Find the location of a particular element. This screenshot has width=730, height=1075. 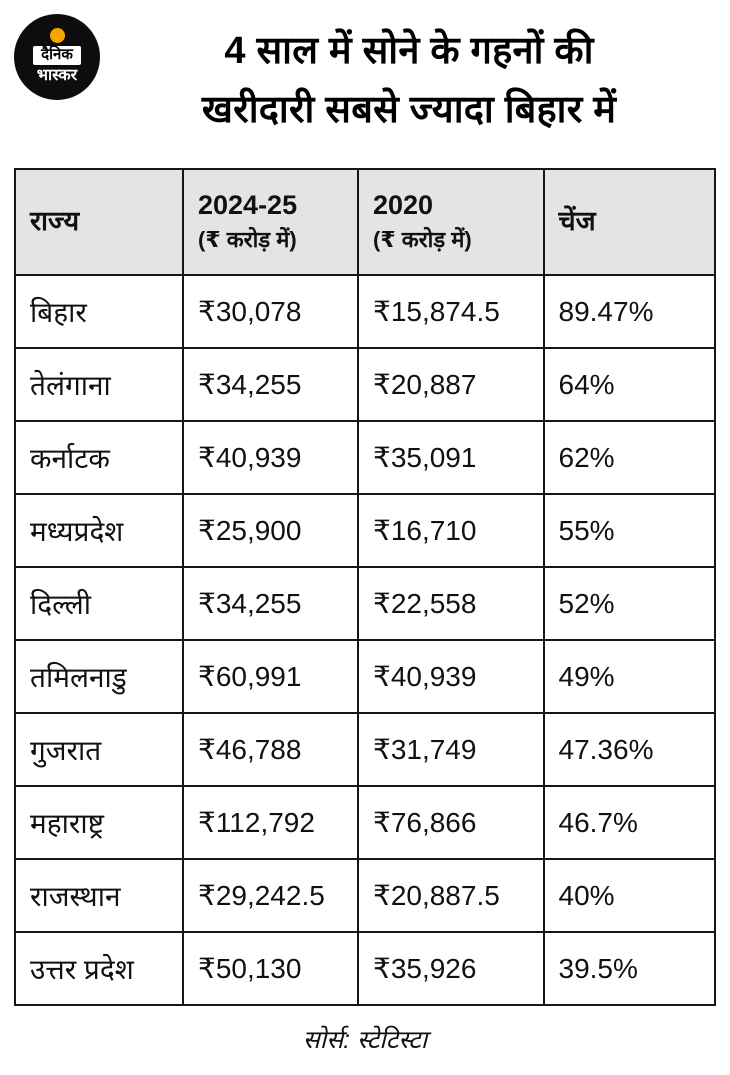

change-cell: 49% is located at coordinates (629, 676).